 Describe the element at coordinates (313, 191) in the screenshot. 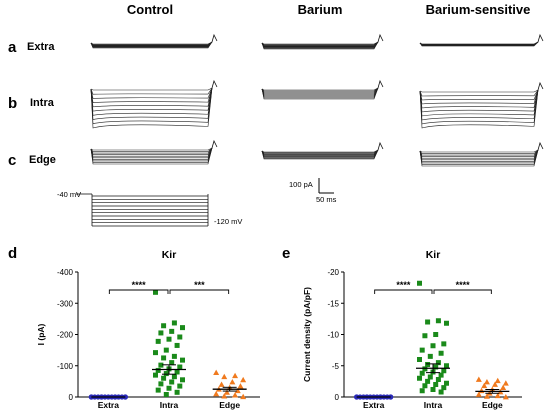

I see `scale-bar: 100 pA 50 ms` at that location.